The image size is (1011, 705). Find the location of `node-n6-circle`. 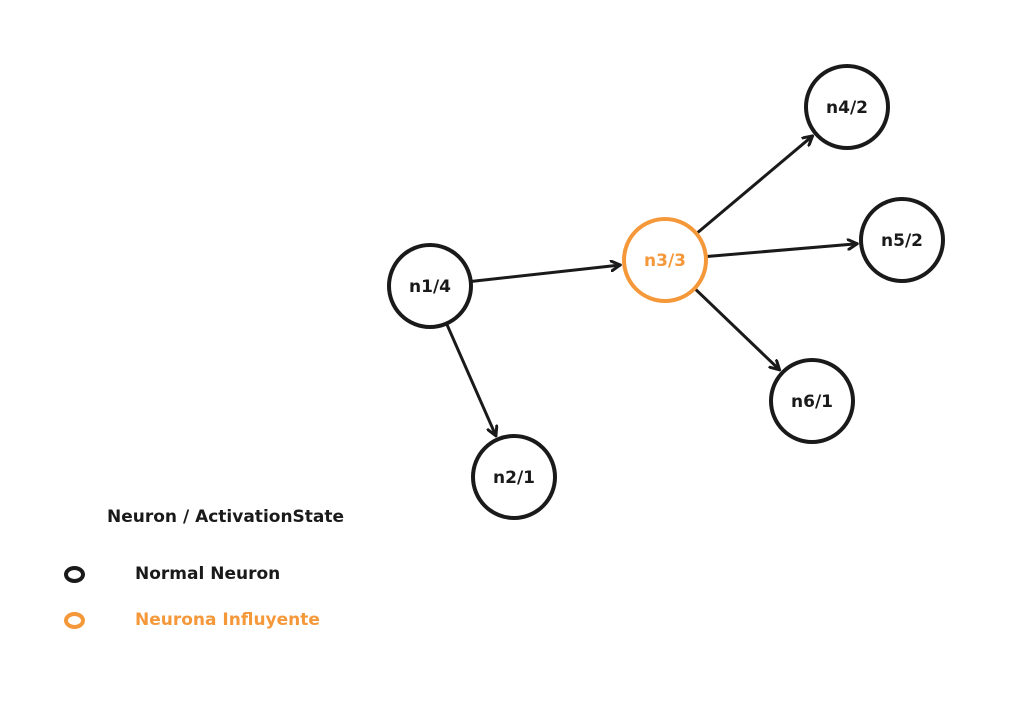

node-n6-circle is located at coordinates (812, 401).